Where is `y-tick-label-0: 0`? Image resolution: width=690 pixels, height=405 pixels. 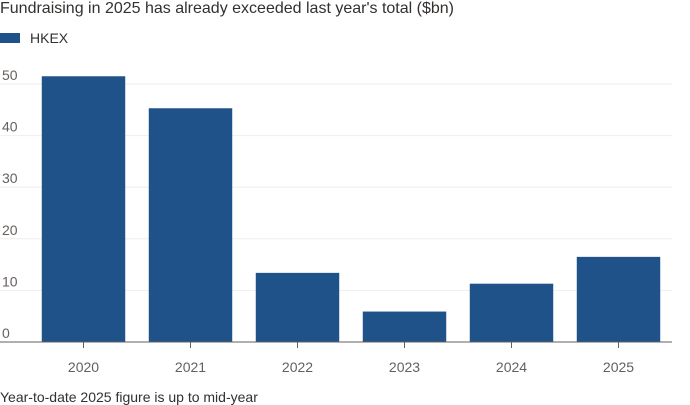
y-tick-label-0: 0 is located at coordinates (6, 333).